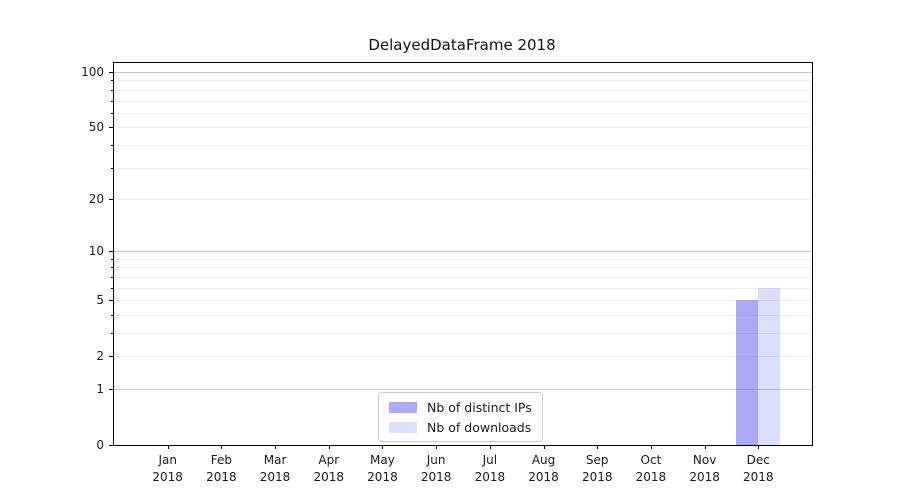 Image resolution: width=900 pixels, height=500 pixels. What do you see at coordinates (543, 468) in the screenshot?
I see `x-axis-tick-label: Aug 2018` at bounding box center [543, 468].